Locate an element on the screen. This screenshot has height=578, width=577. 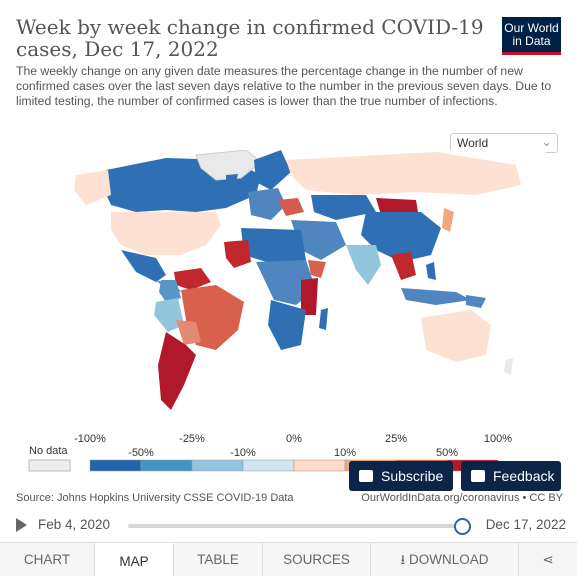
country-mexico is located at coordinates (143, 266).